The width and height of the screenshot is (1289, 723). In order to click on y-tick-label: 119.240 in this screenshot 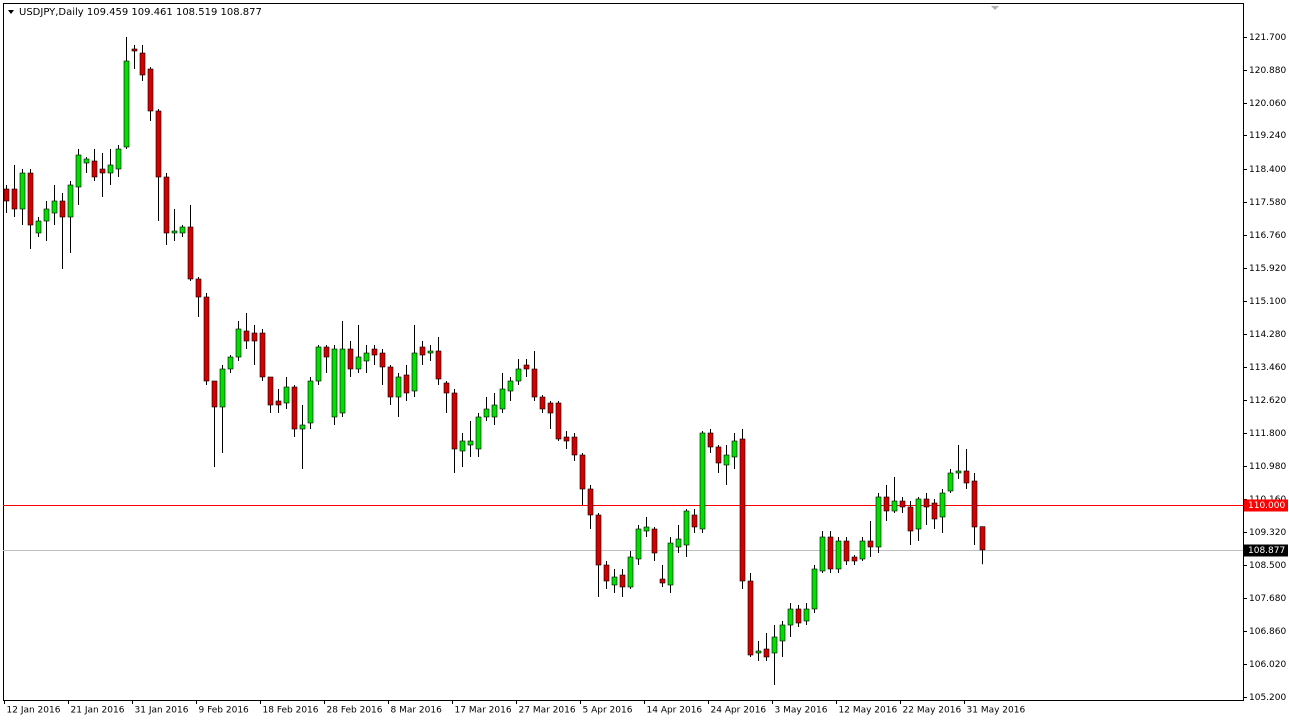, I will do `click(1267, 136)`.